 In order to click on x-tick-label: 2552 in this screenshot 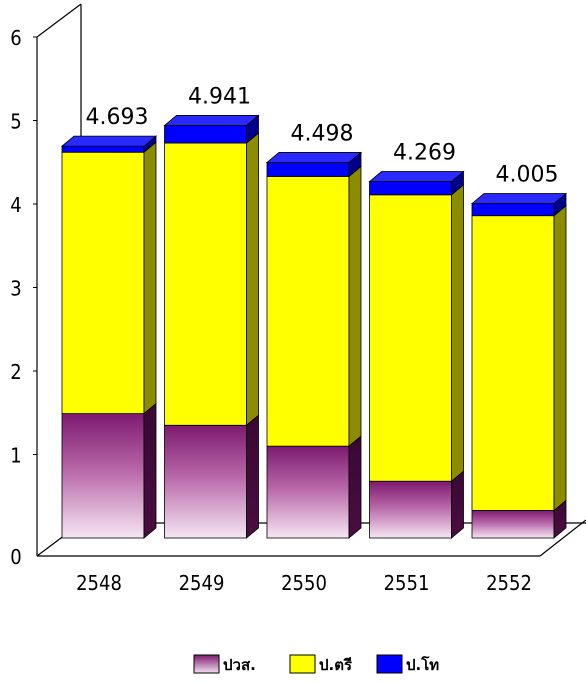, I will do `click(509, 583)`.